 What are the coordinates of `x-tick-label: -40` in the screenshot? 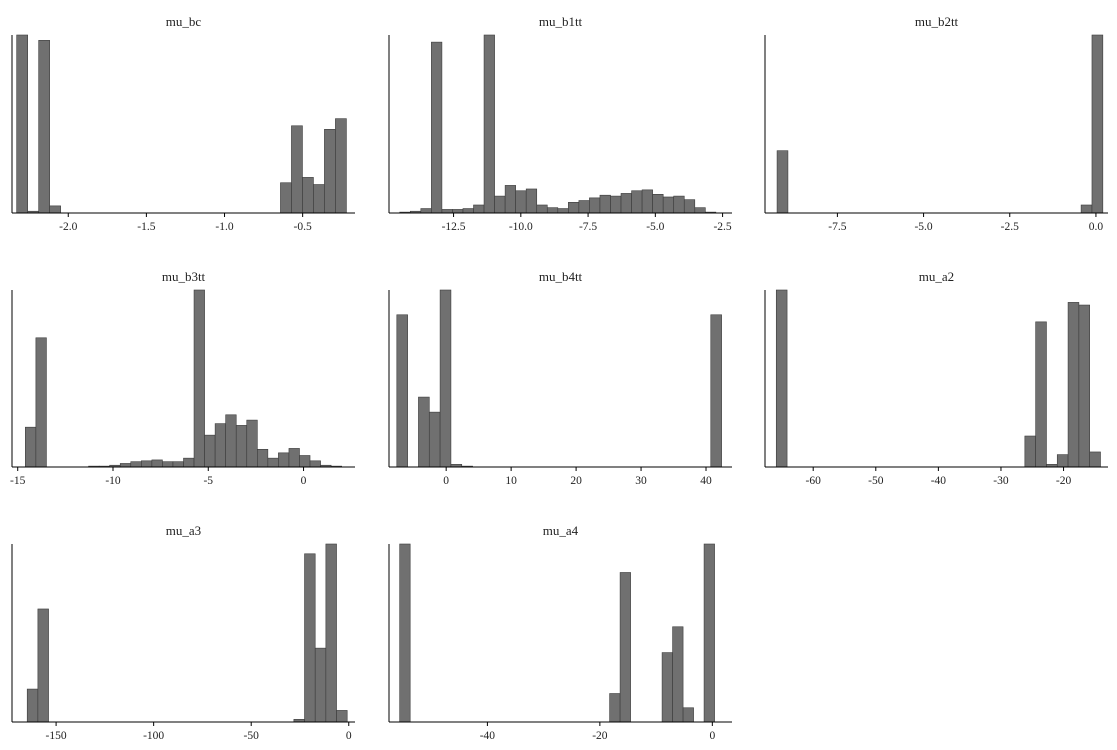 It's located at (488, 736).